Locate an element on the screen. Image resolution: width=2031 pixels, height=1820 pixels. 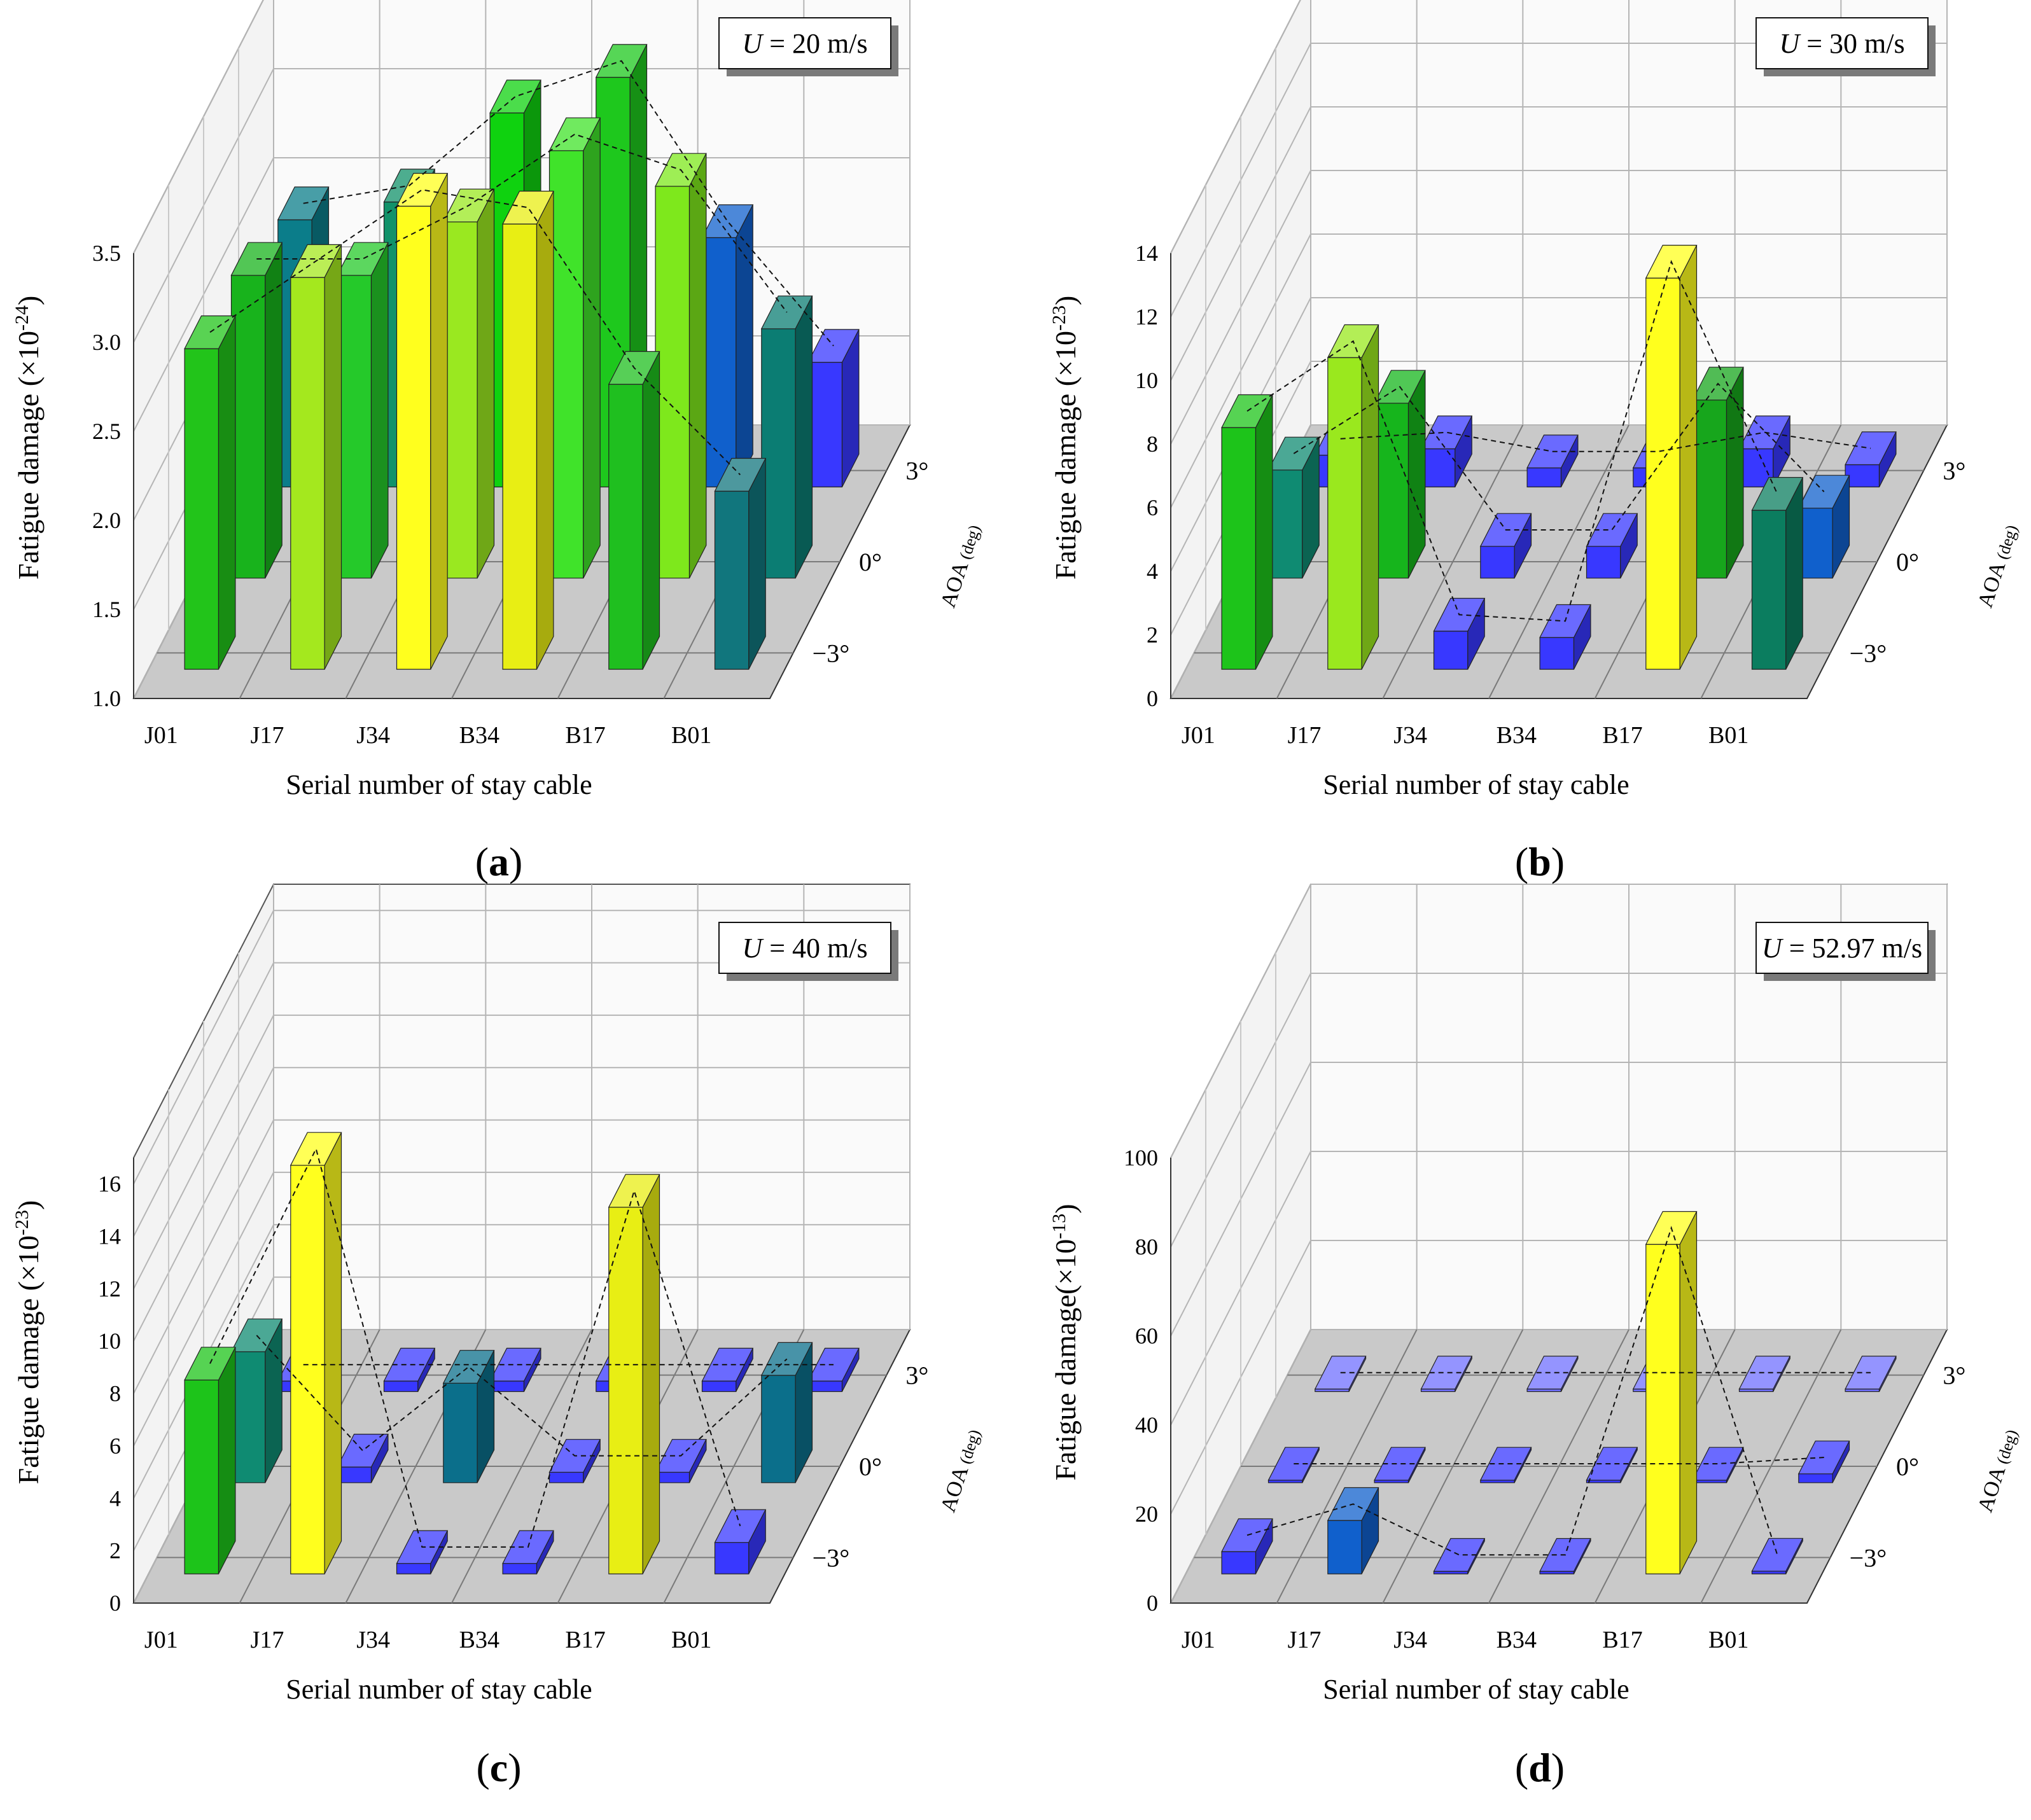
annotation-text: U = 20 m/s is located at coordinates (804, 43).